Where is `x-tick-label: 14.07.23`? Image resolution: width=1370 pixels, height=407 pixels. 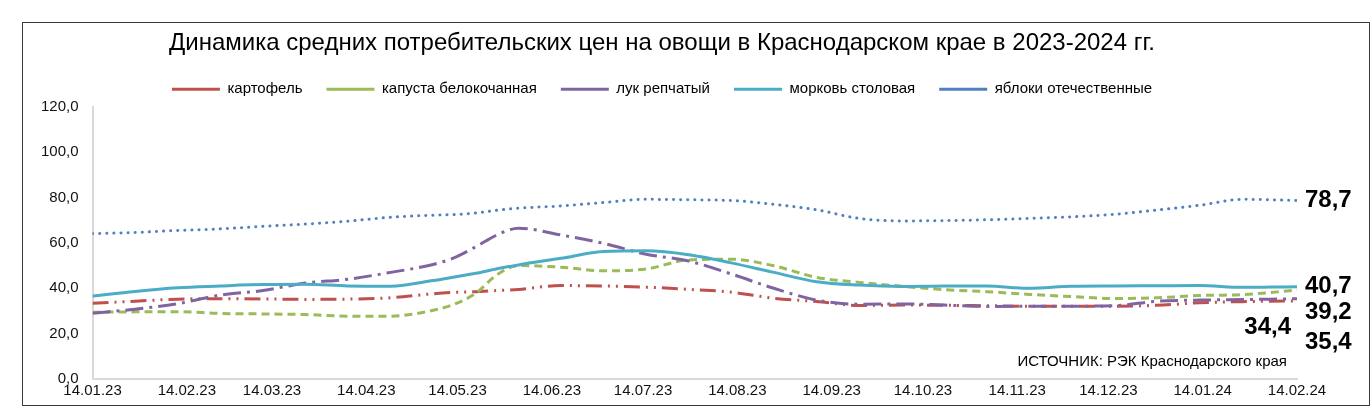
x-tick-label: 14.07.23 is located at coordinates (643, 390).